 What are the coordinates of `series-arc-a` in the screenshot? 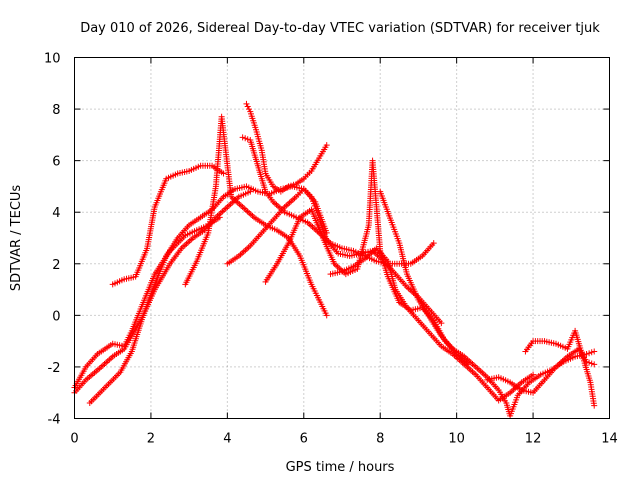 It's located at (168, 225).